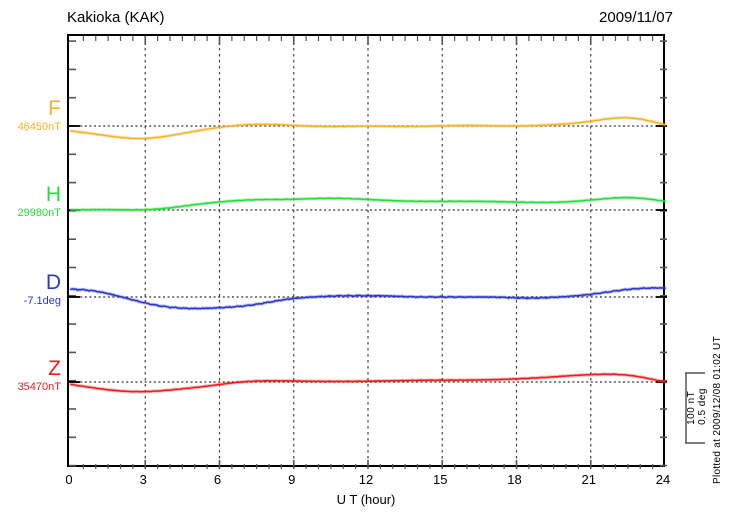  I want to click on x-tick-label: 3, so click(143, 479).